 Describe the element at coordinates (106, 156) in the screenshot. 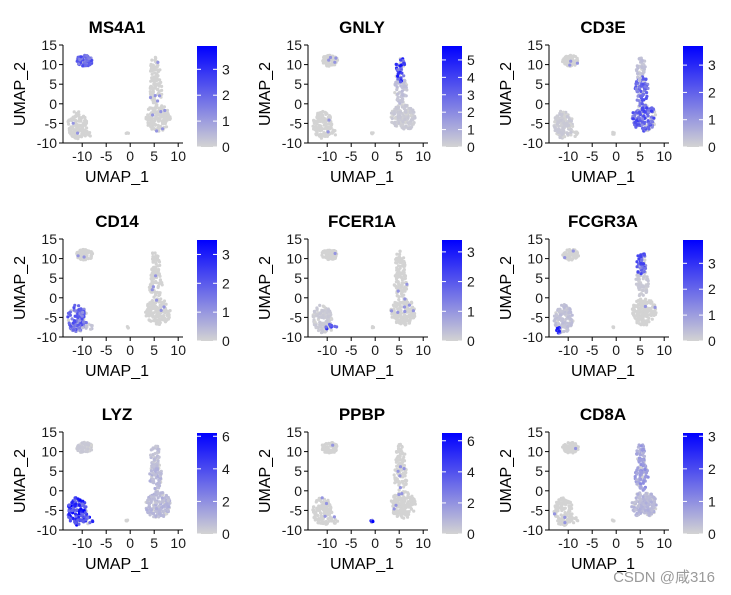

I see `x-tick-label: -5` at that location.